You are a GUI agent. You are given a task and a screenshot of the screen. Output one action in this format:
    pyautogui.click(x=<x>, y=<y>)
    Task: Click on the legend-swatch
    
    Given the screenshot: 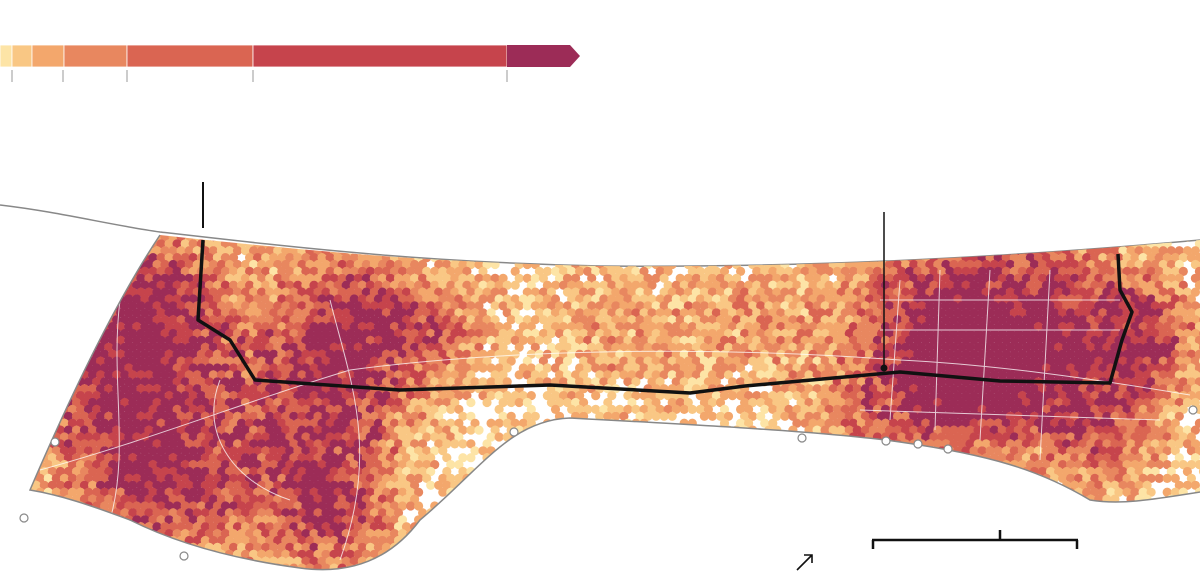 What is the action you would take?
    pyautogui.click(x=543, y=56)
    